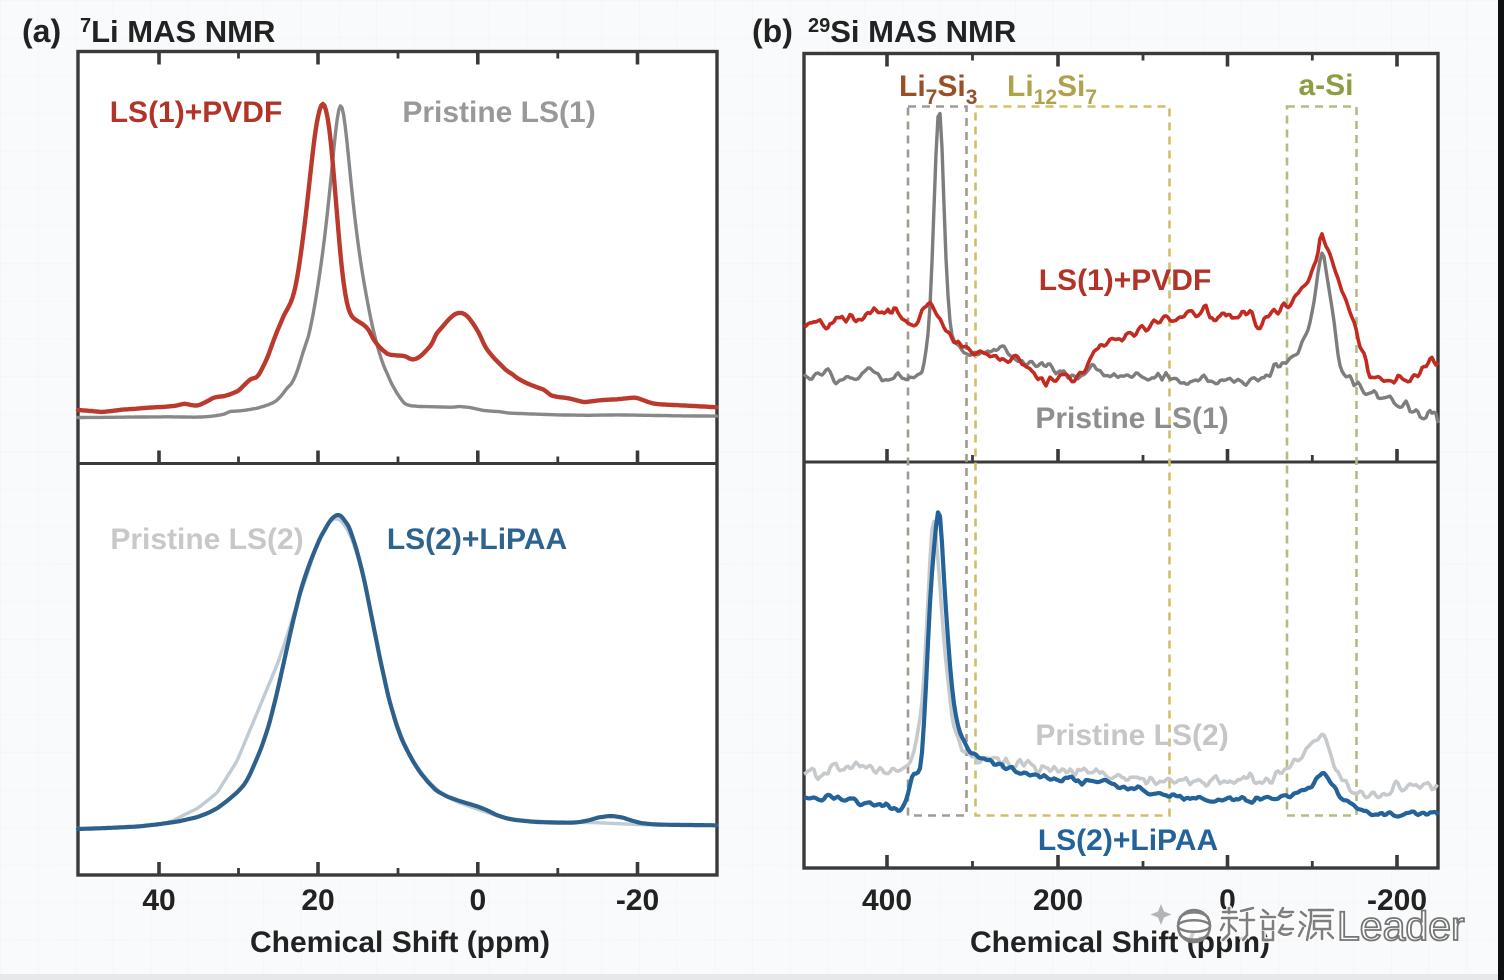 The width and height of the screenshot is (1504, 980). I want to click on svg-text: 40, so click(158, 900).